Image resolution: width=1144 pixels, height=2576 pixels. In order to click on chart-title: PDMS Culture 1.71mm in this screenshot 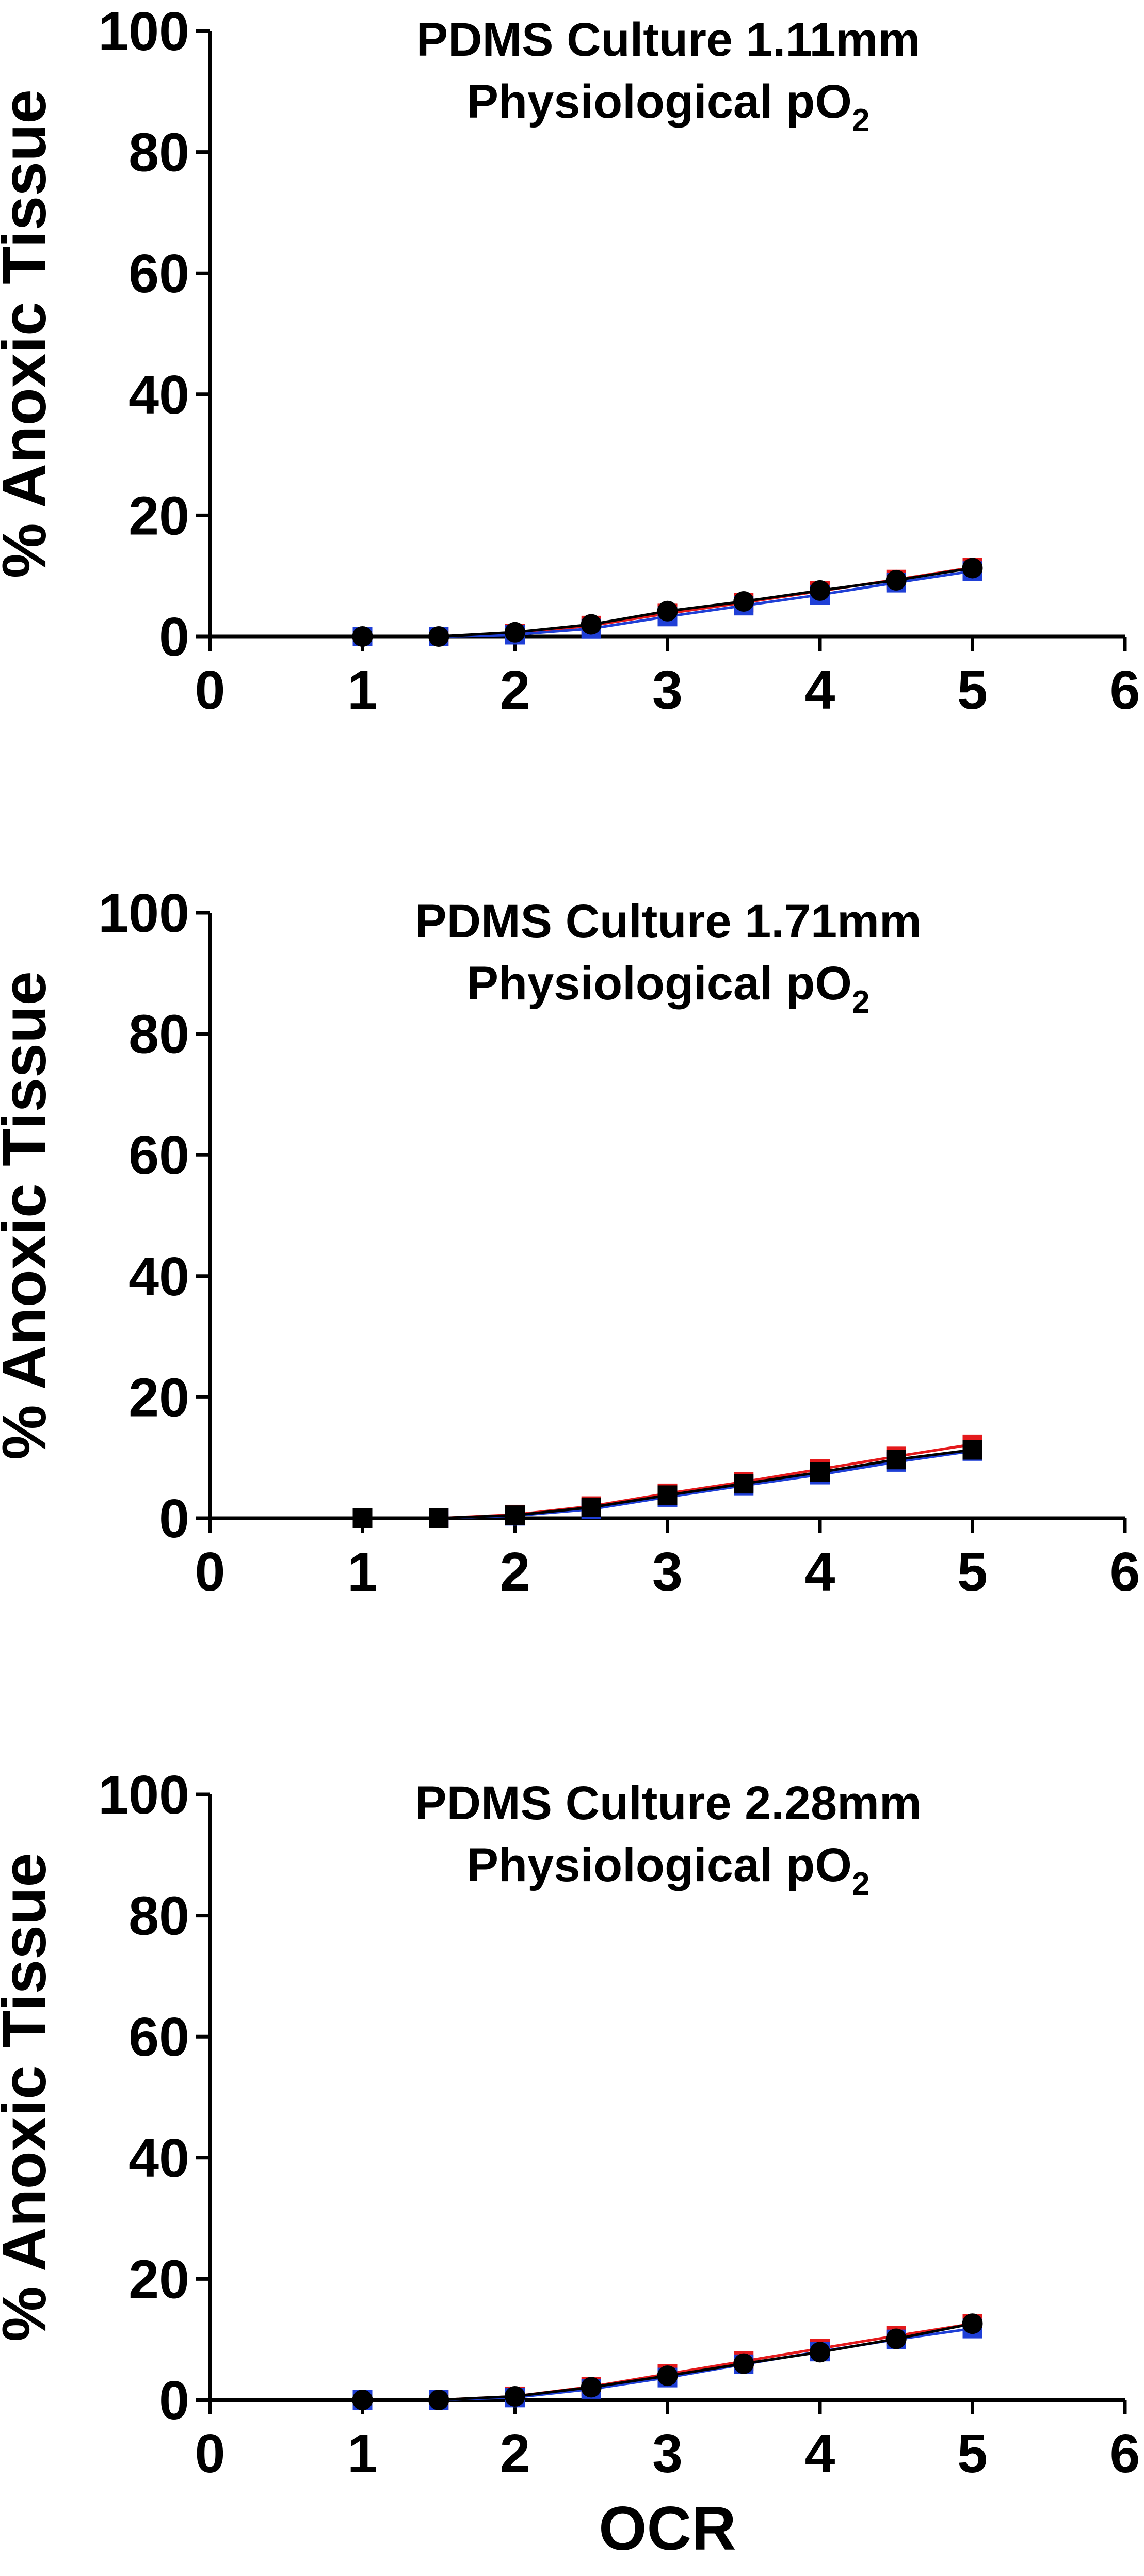, I will do `click(668, 921)`.